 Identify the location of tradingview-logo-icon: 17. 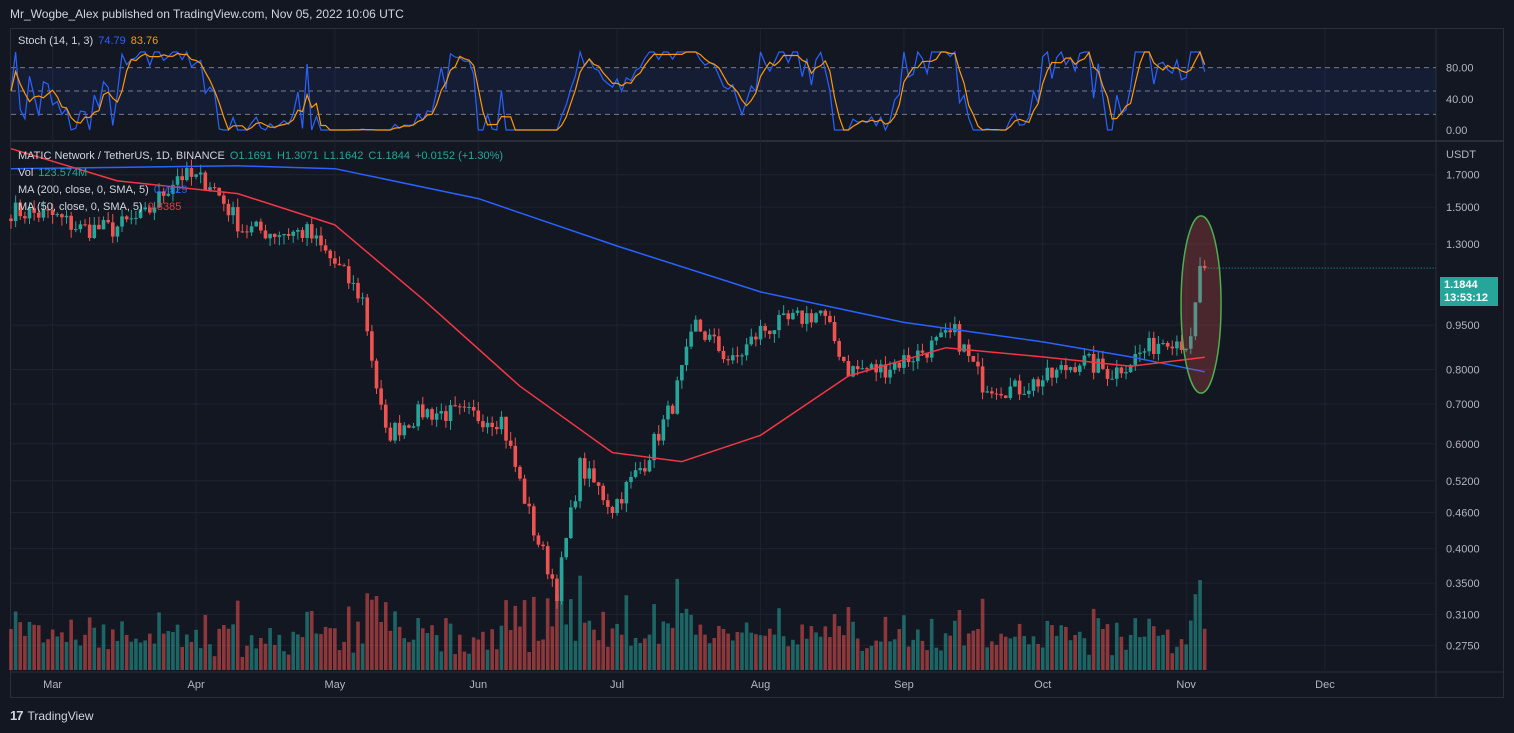
(17, 715).